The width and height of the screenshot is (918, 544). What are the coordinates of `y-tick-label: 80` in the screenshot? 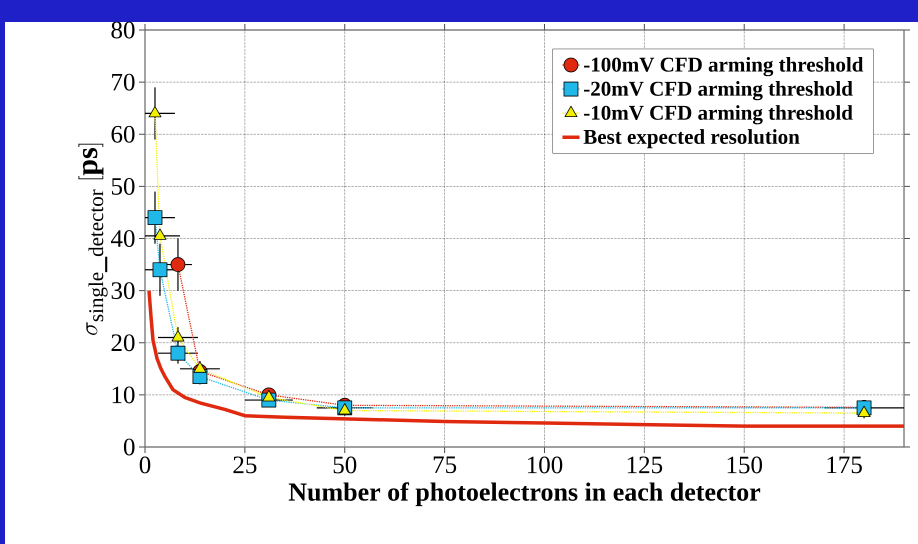 It's located at (123, 30).